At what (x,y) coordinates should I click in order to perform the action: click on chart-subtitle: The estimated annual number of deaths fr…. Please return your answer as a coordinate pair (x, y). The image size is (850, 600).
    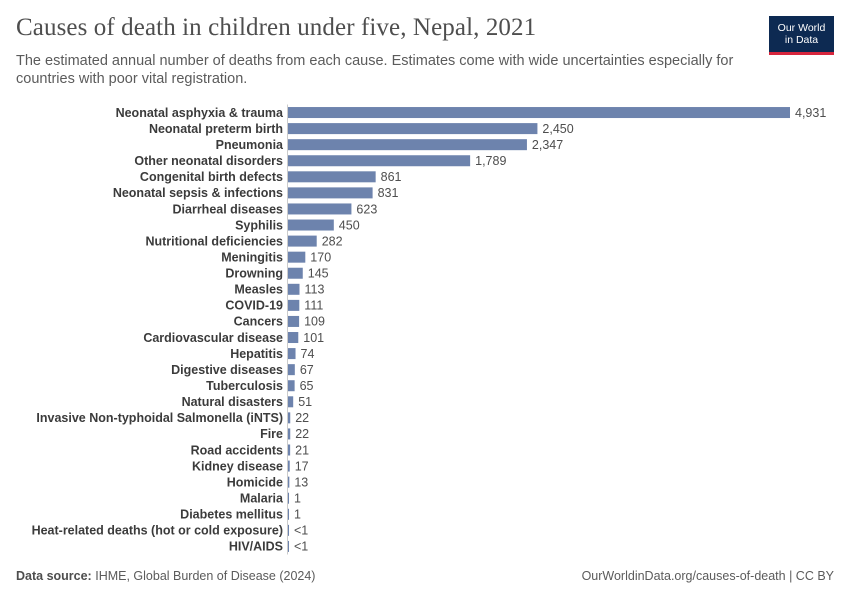
    Looking at the image, I should click on (375, 70).